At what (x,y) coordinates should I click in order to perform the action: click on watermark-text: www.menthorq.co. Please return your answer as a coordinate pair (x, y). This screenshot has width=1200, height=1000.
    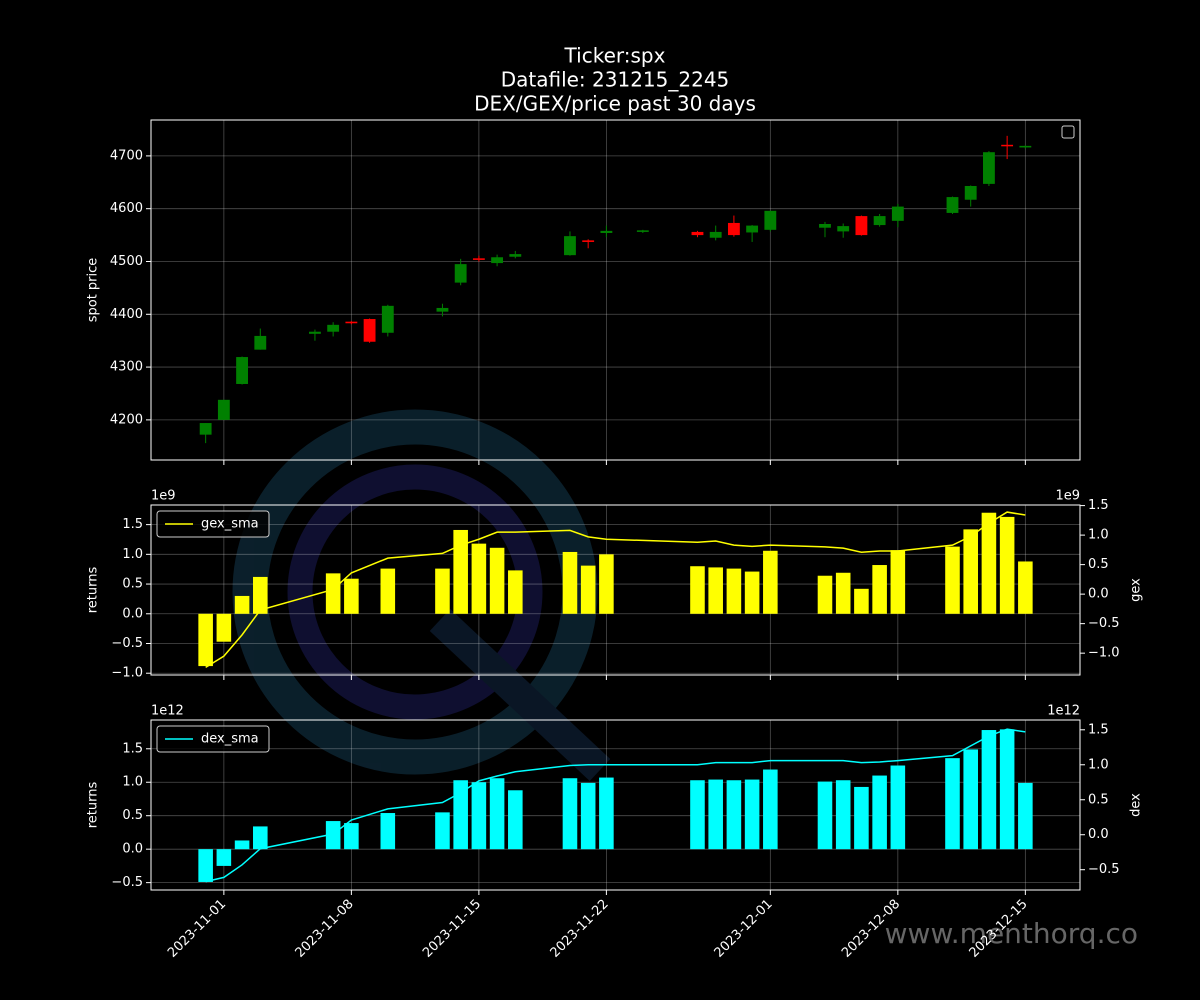
    Looking at the image, I should click on (1011, 933).